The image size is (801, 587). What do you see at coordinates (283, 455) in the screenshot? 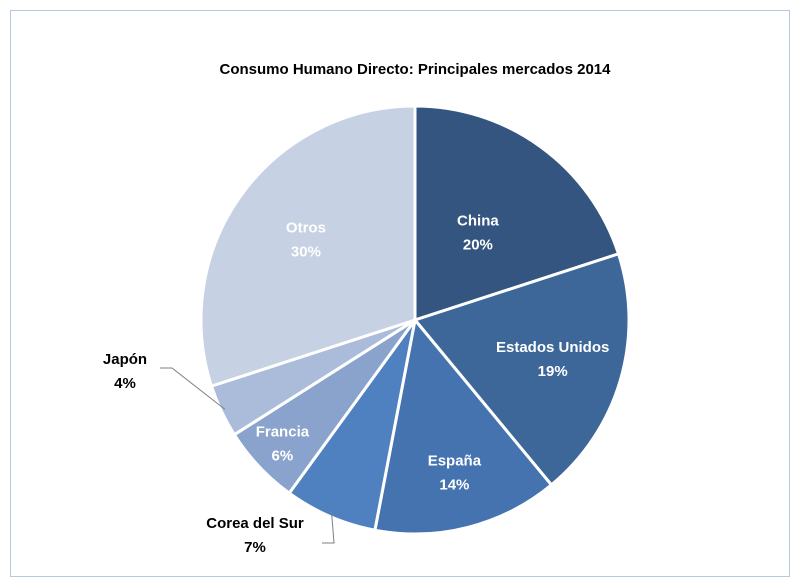
I see `slice-value-label: 6%` at bounding box center [283, 455].